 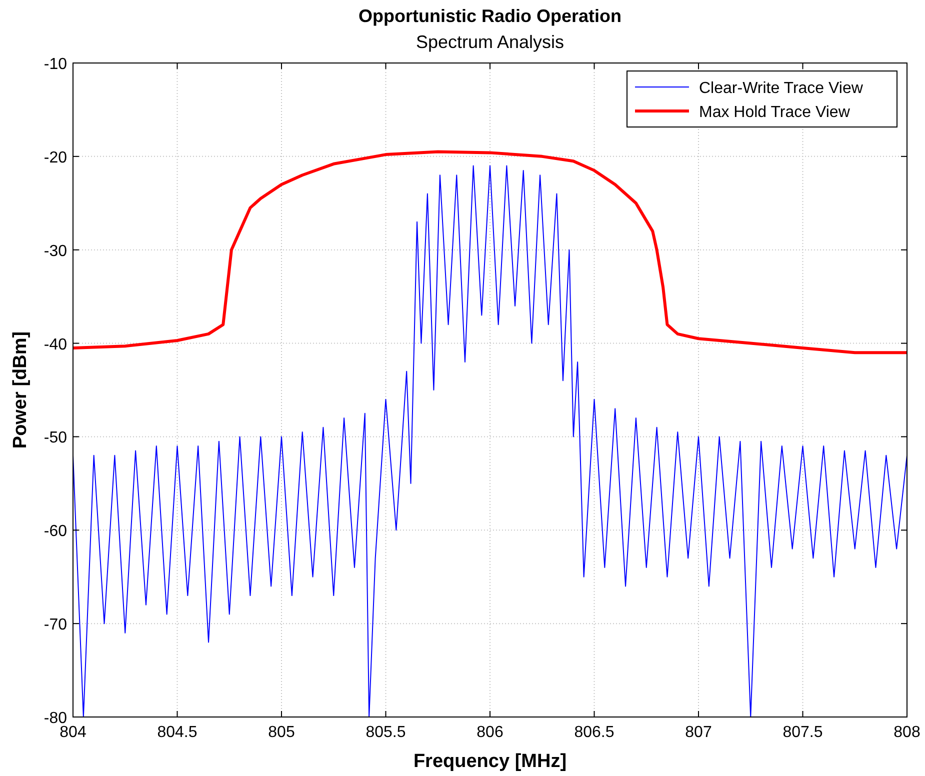 I want to click on y-tick-label: -30, so click(x=56, y=251).